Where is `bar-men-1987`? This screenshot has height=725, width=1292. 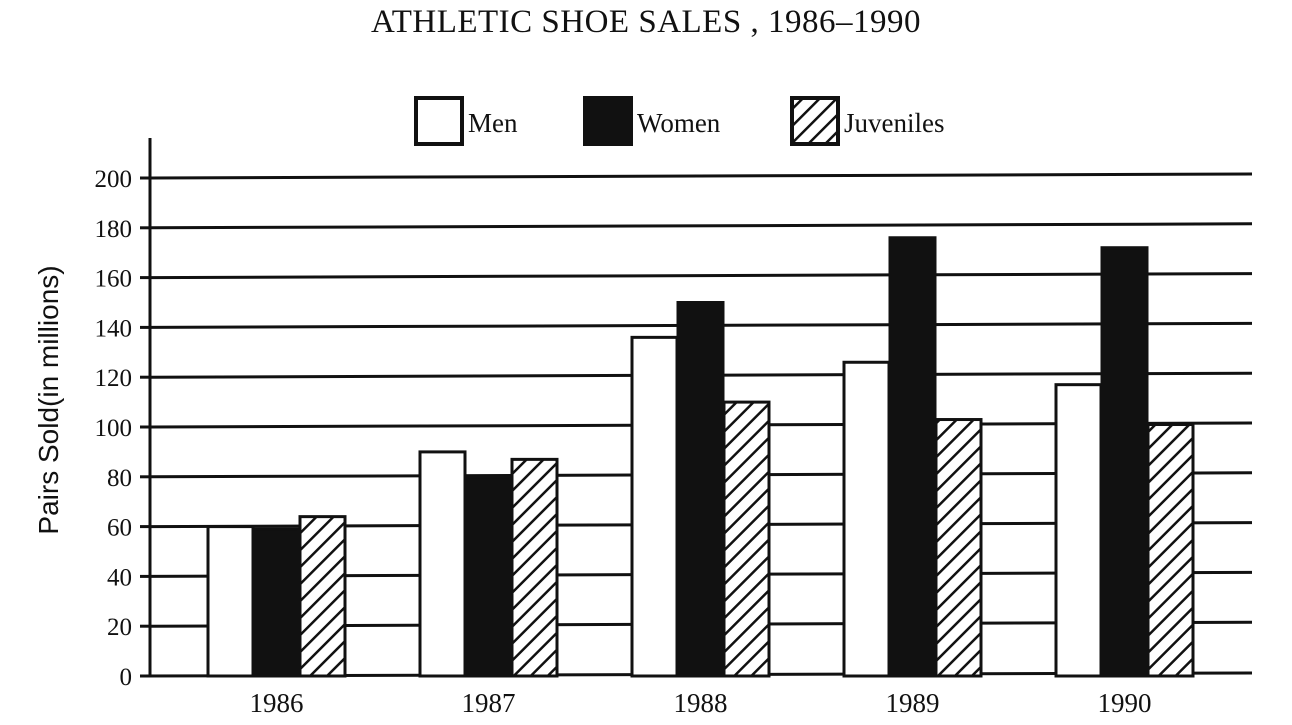 bar-men-1987 is located at coordinates (442, 564).